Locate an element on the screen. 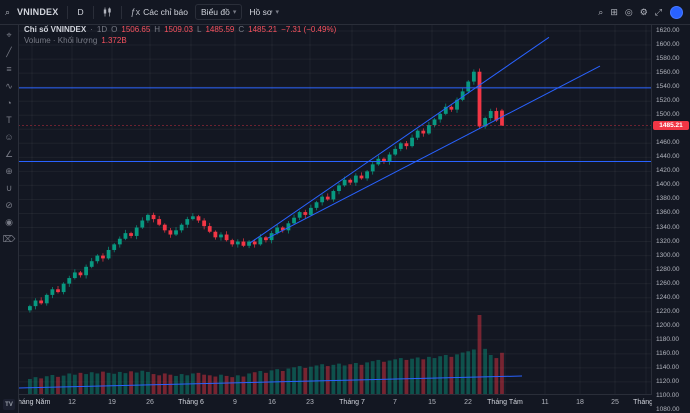 This screenshot has height=413, width=690. toolbar-divider is located at coordinates (68, 12).